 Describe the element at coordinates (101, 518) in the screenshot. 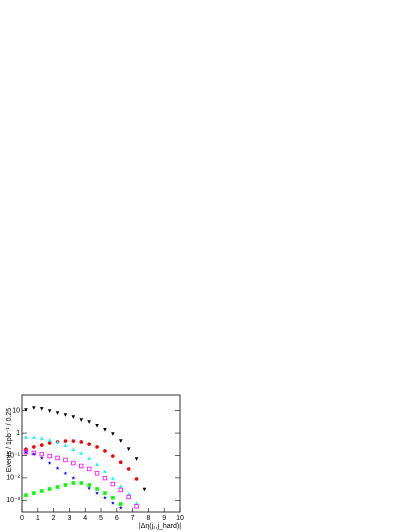

I see `x-tick-label: 5` at that location.